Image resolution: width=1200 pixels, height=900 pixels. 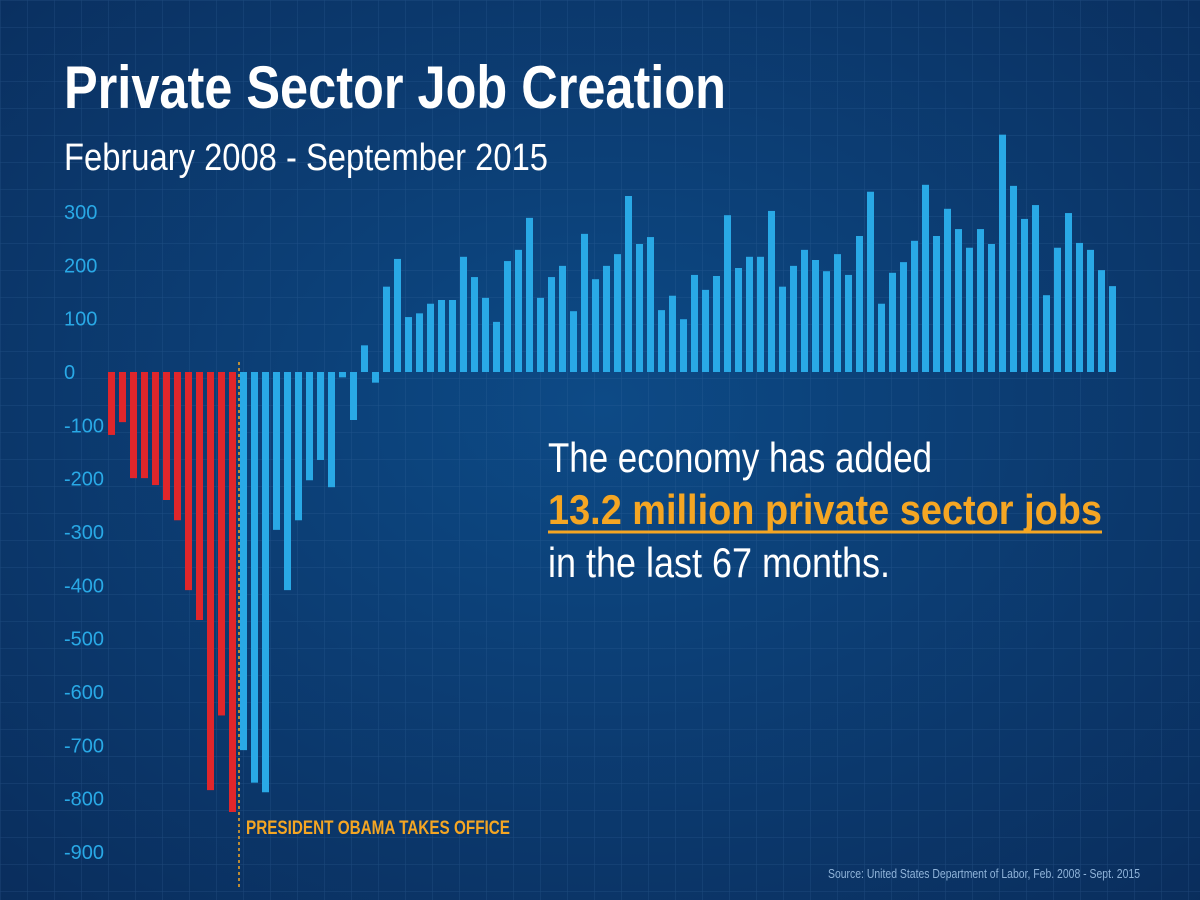 I want to click on annotation-line: The economy has added, so click(x=740, y=457).